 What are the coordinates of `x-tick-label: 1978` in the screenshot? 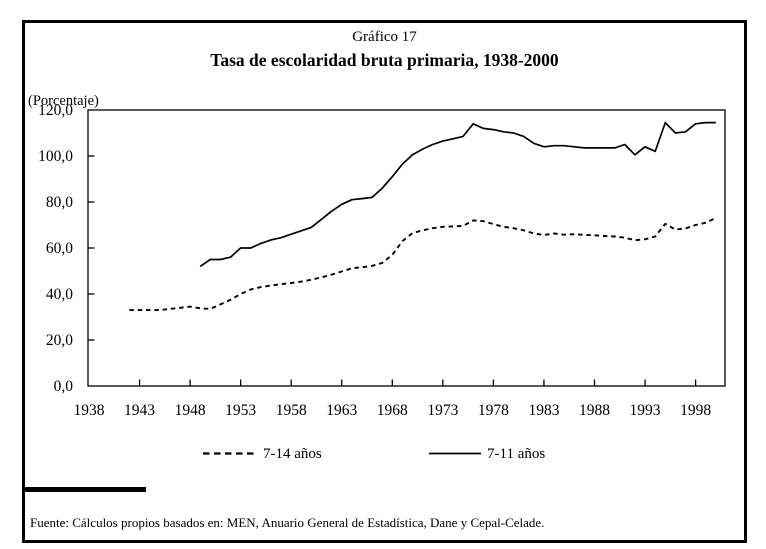 It's located at (493, 410).